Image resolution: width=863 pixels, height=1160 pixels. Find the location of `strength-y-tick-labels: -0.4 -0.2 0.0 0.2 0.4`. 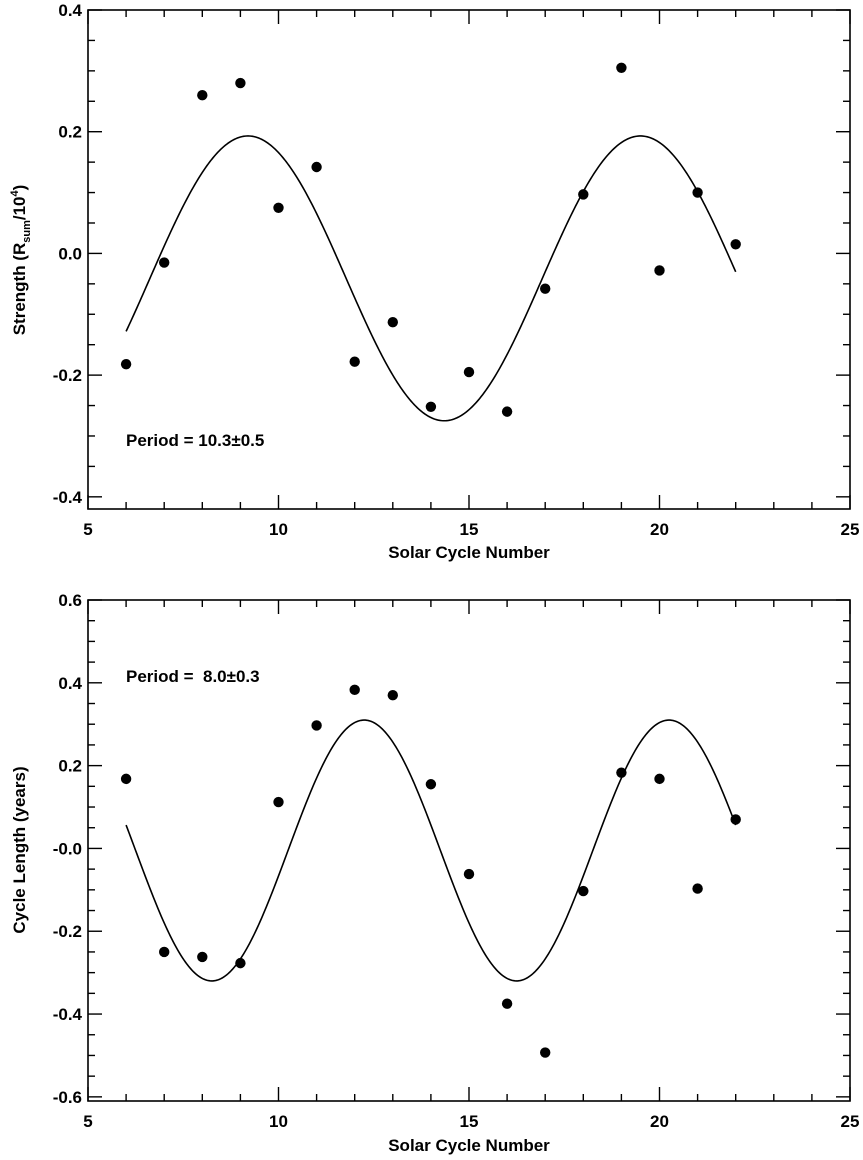

strength-y-tick-labels: -0.4 -0.2 0.0 0.2 0.4 is located at coordinates (68, 254).